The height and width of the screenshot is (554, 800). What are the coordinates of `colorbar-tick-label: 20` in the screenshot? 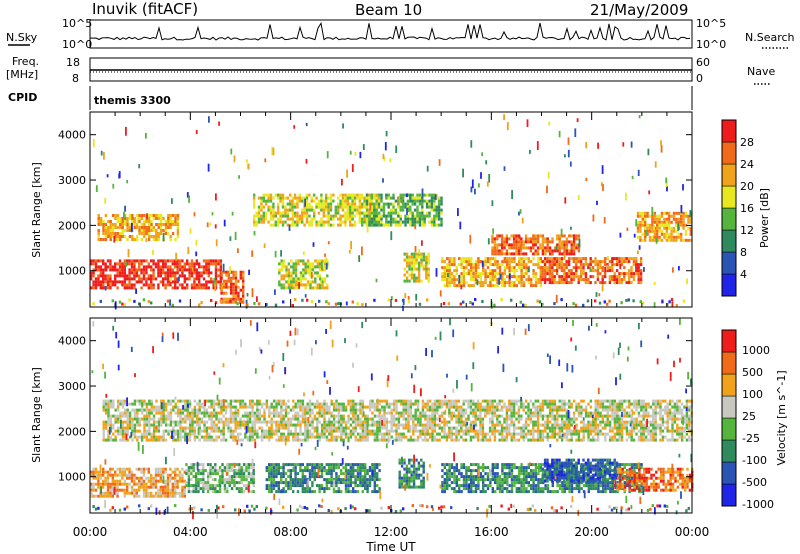 It's located at (747, 186).